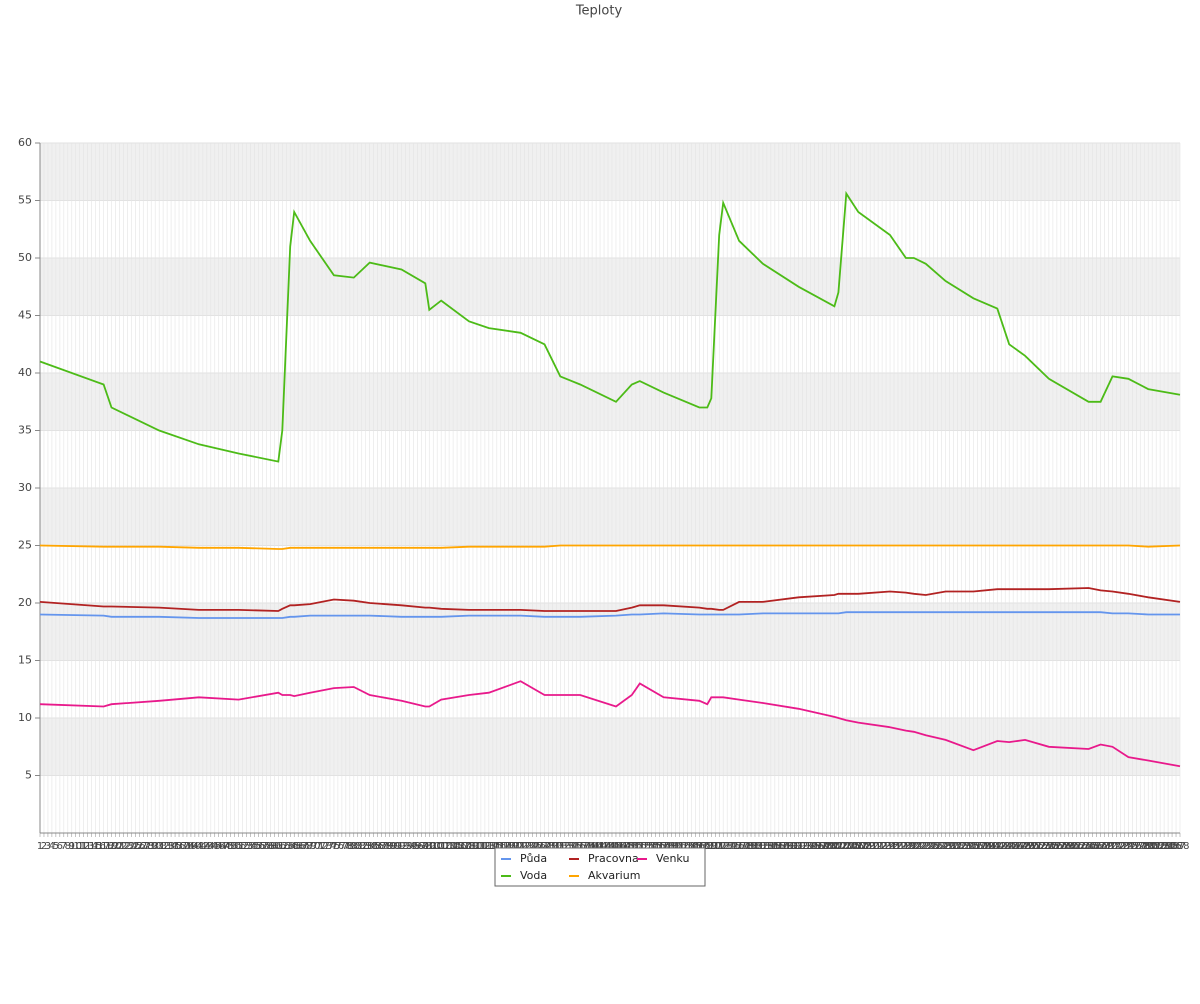  Describe the element at coordinates (878, 846) in the screenshot. I see `x-tick-label: 212` at that location.